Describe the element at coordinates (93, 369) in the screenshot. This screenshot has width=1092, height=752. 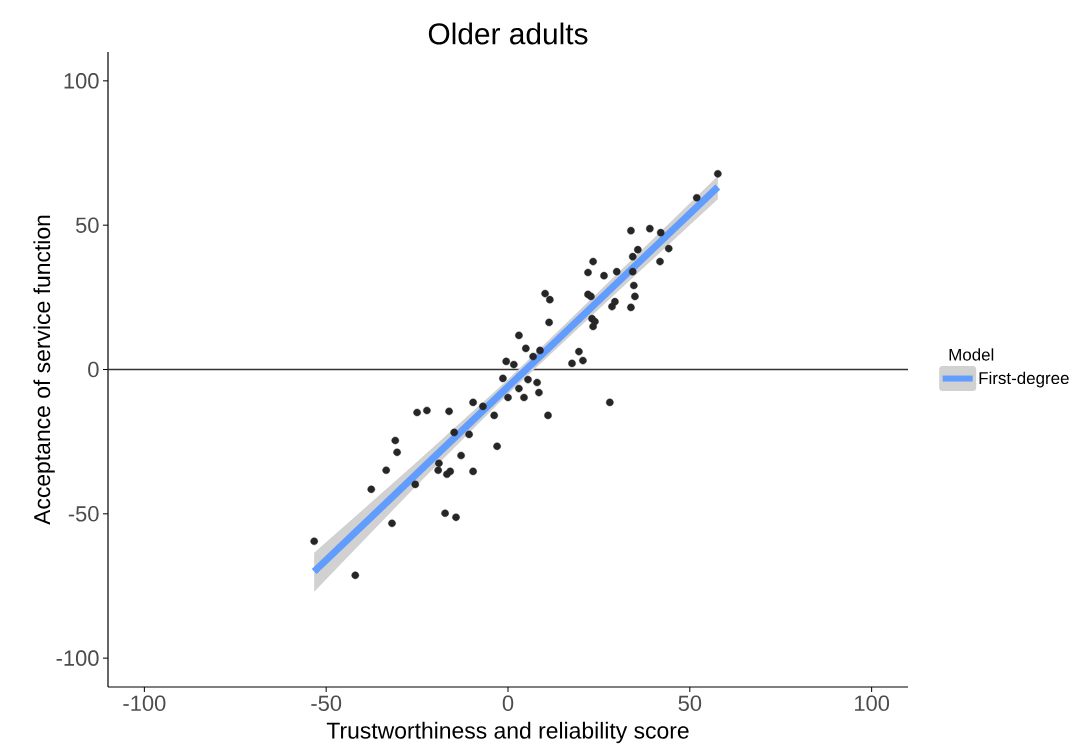
I see `y-tick-label: 0` at that location.